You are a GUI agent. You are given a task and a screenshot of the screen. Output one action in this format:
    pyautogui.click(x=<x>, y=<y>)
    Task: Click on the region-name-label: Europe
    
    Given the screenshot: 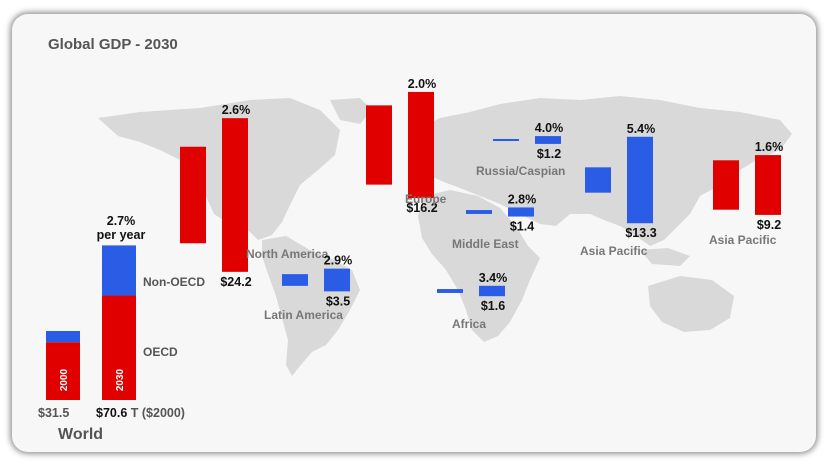 What is the action you would take?
    pyautogui.click(x=426, y=199)
    